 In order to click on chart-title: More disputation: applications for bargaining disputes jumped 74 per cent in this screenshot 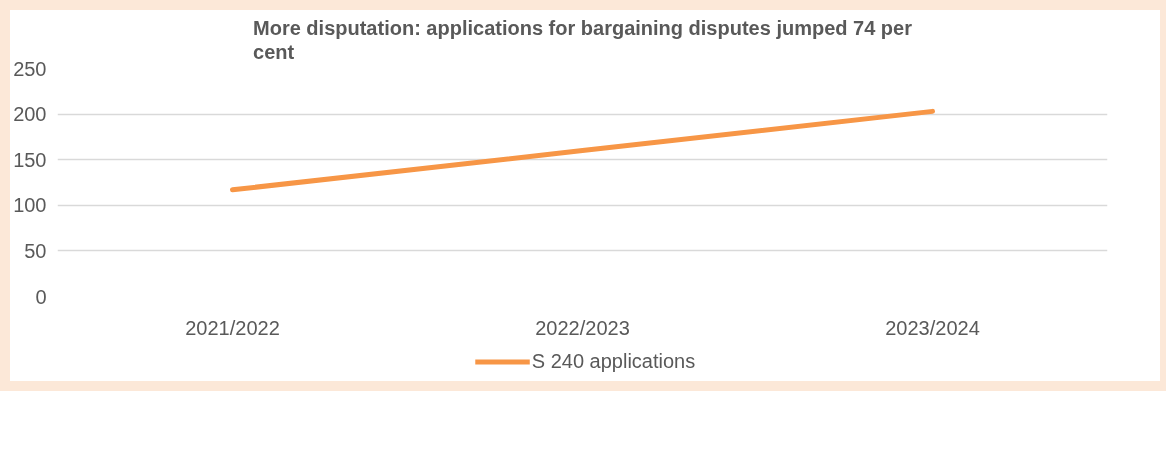, I will do `click(583, 40)`.